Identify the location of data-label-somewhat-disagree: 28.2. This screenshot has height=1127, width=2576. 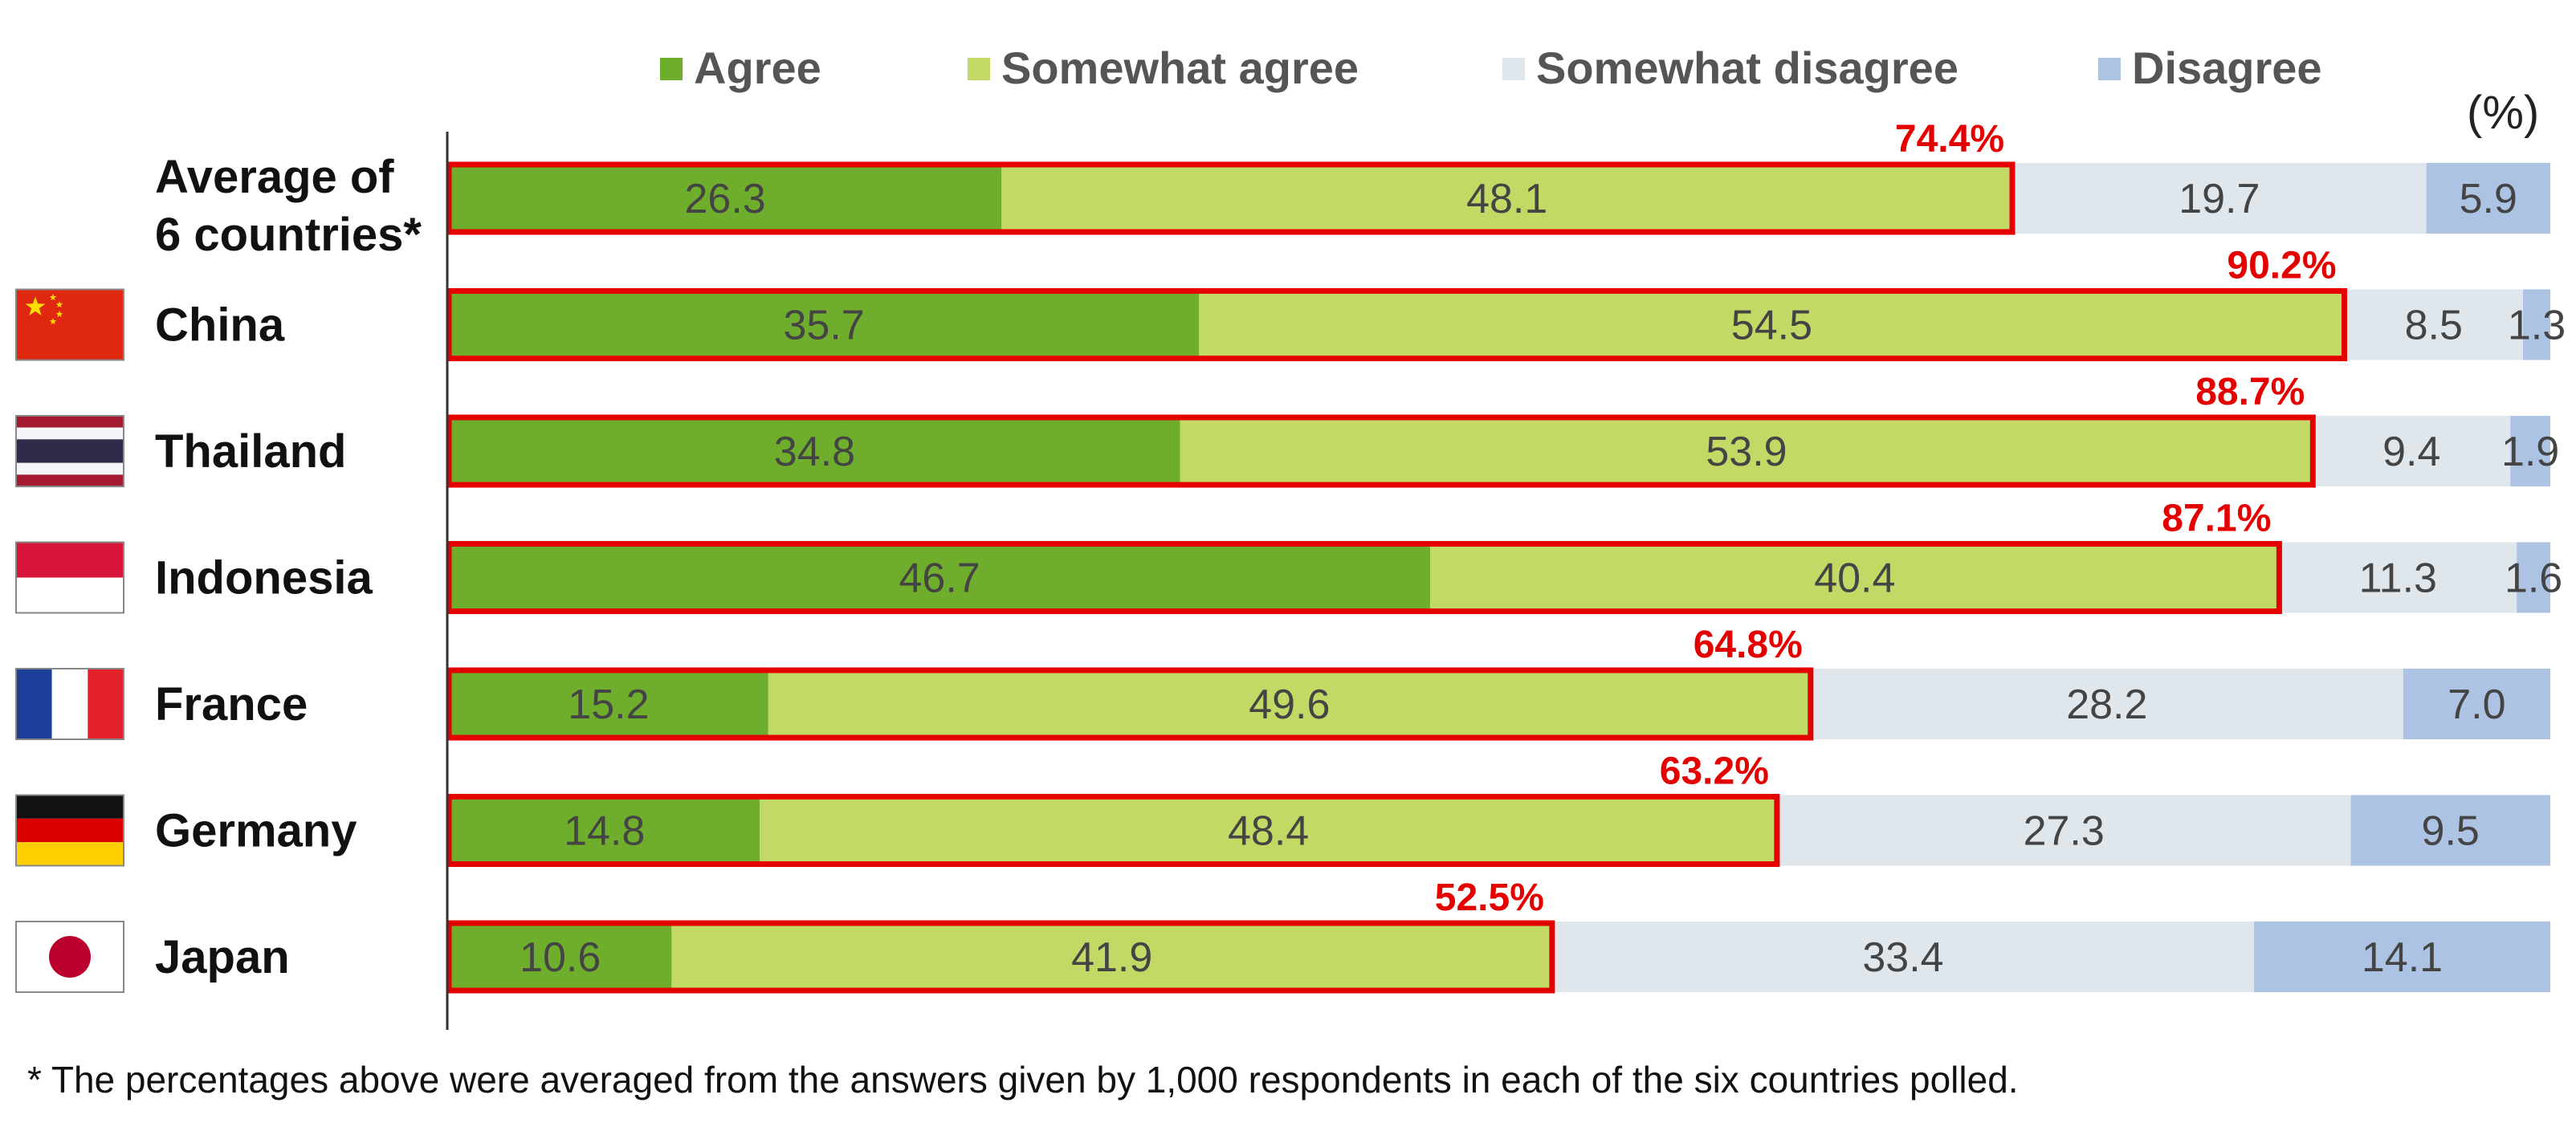
(2106, 704).